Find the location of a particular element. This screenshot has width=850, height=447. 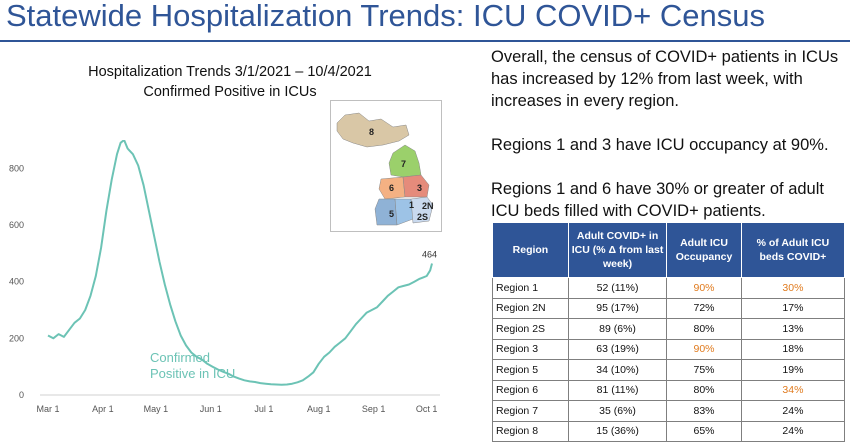

header-covid-icu: Adult COVID+ in ICU (% Δ from last week) is located at coordinates (617, 250).